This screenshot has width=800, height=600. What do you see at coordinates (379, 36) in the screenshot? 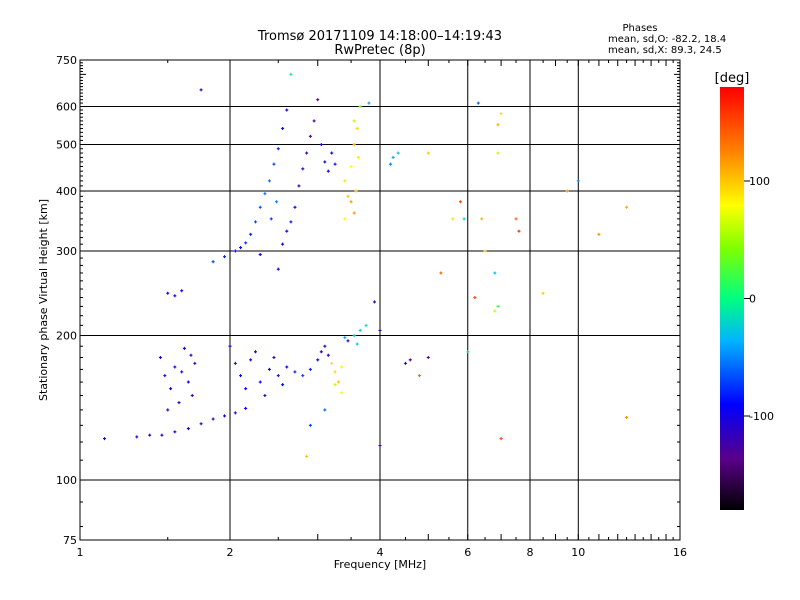
I see `chart-title: Tromsø 20171109 14:18:00–14:19:43` at bounding box center [379, 36].